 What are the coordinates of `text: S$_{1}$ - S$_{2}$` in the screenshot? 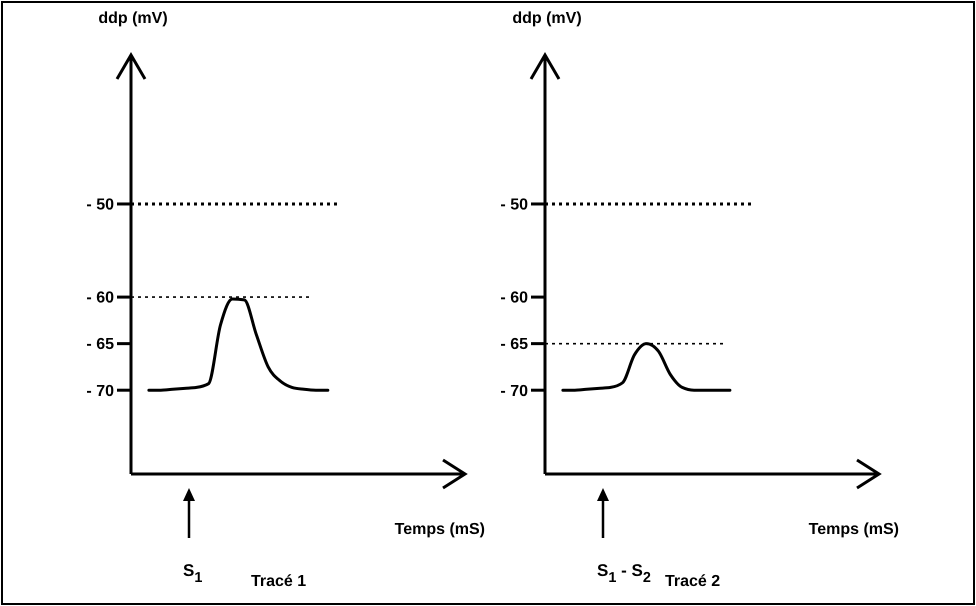 It's located at (624, 573).